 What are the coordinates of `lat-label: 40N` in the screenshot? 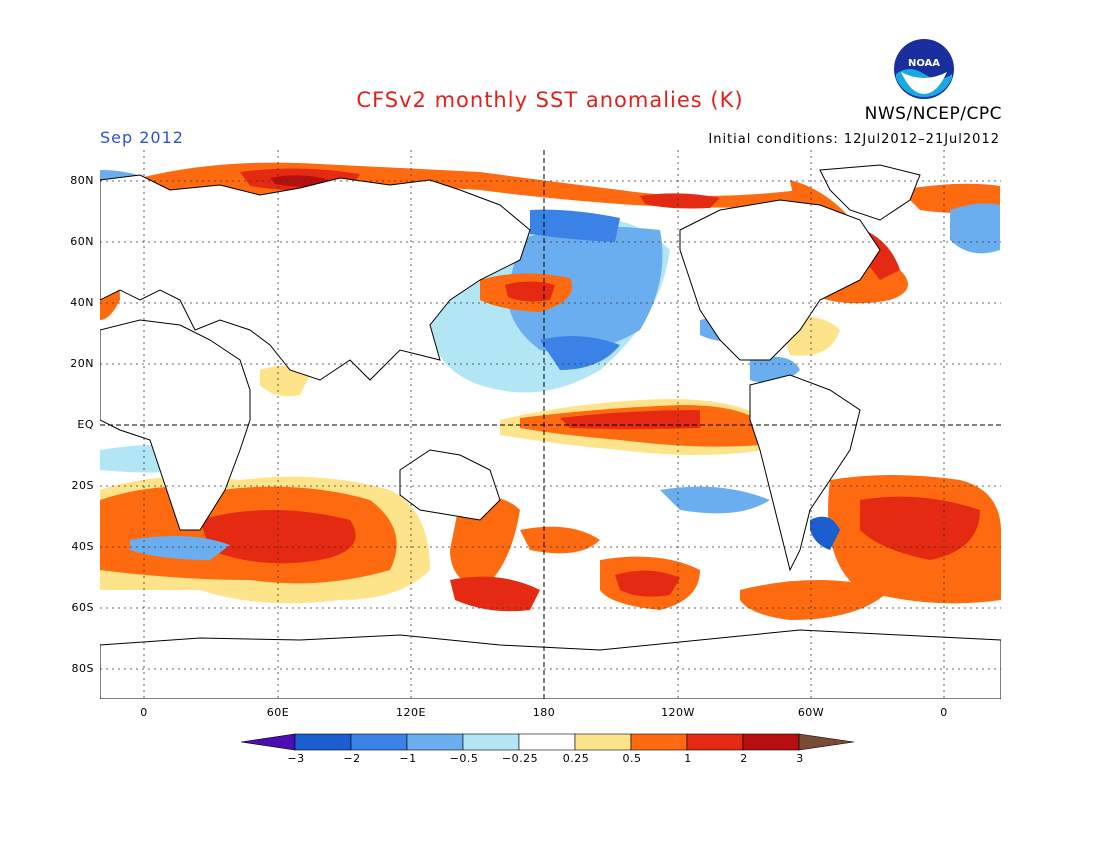 It's located at (82, 302).